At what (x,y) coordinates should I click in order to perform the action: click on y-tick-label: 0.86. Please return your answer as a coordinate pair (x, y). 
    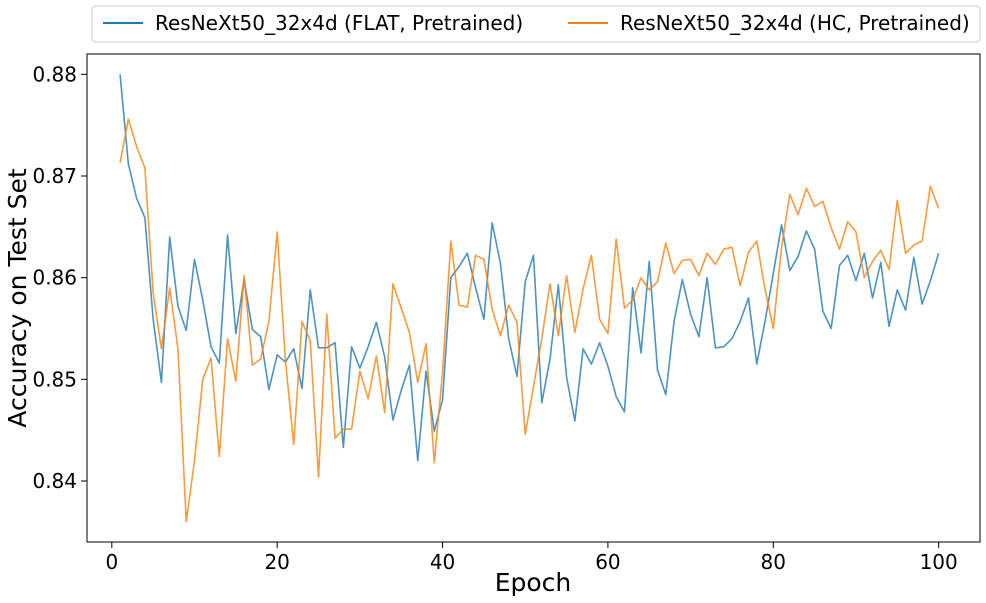
    Looking at the image, I should click on (54, 278).